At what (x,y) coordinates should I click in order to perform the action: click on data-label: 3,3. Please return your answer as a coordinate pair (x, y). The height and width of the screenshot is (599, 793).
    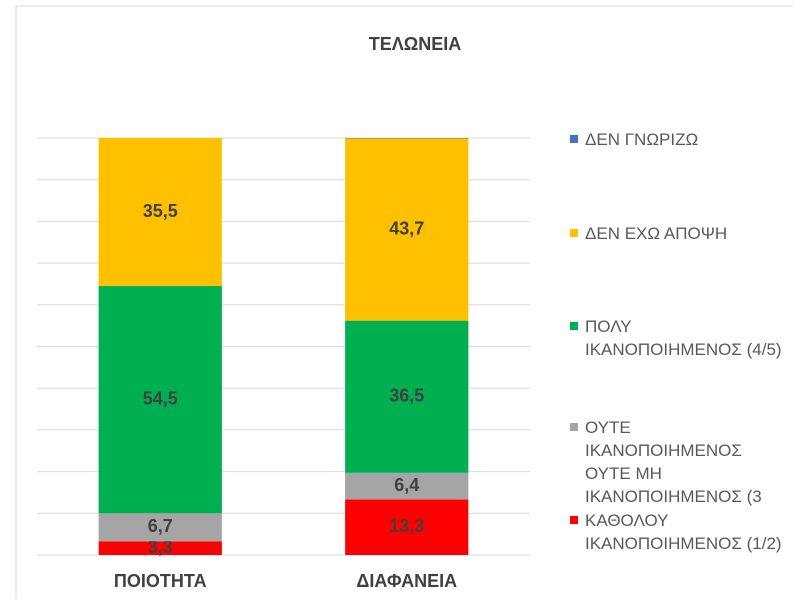
    Looking at the image, I should click on (160, 547).